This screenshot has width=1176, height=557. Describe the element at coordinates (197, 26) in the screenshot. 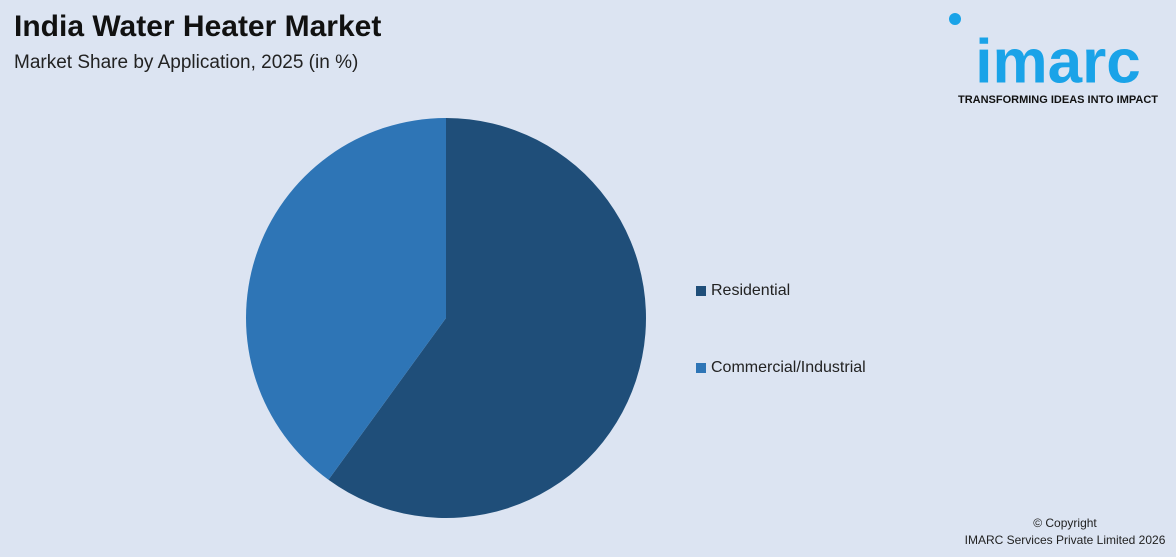

I see `chart-title: India Water Heater Market` at that location.